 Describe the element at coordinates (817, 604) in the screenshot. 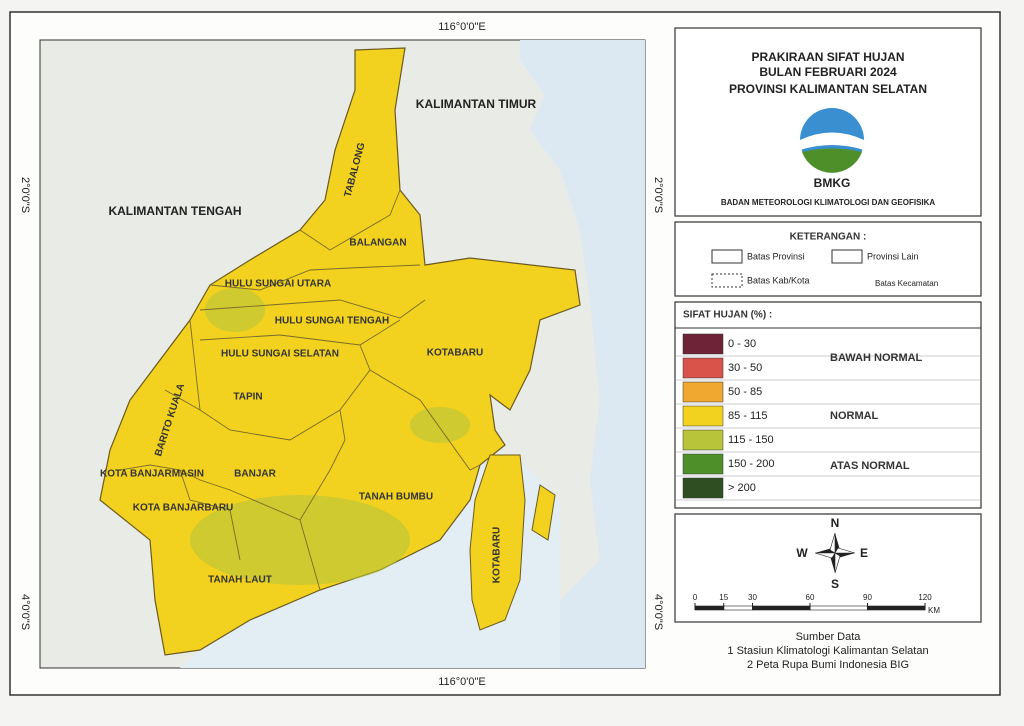

I see `scale-bar: 0 15 30 60 90 120 KM` at that location.